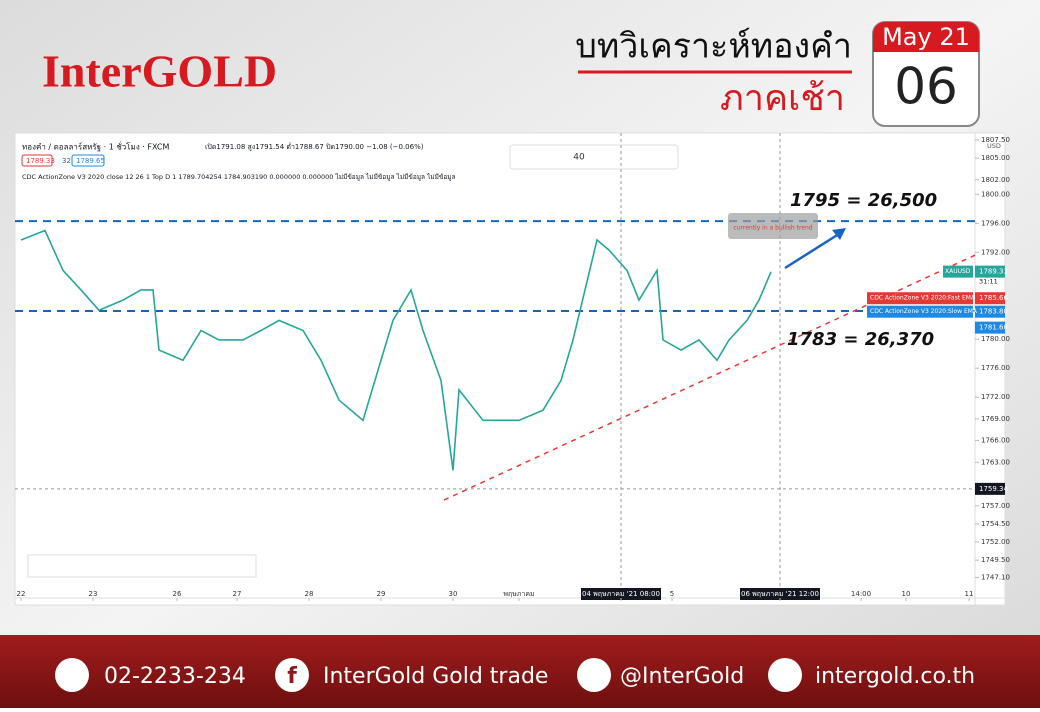 The width and height of the screenshot is (1040, 712). I want to click on line-id: @InterGold, so click(682, 676).